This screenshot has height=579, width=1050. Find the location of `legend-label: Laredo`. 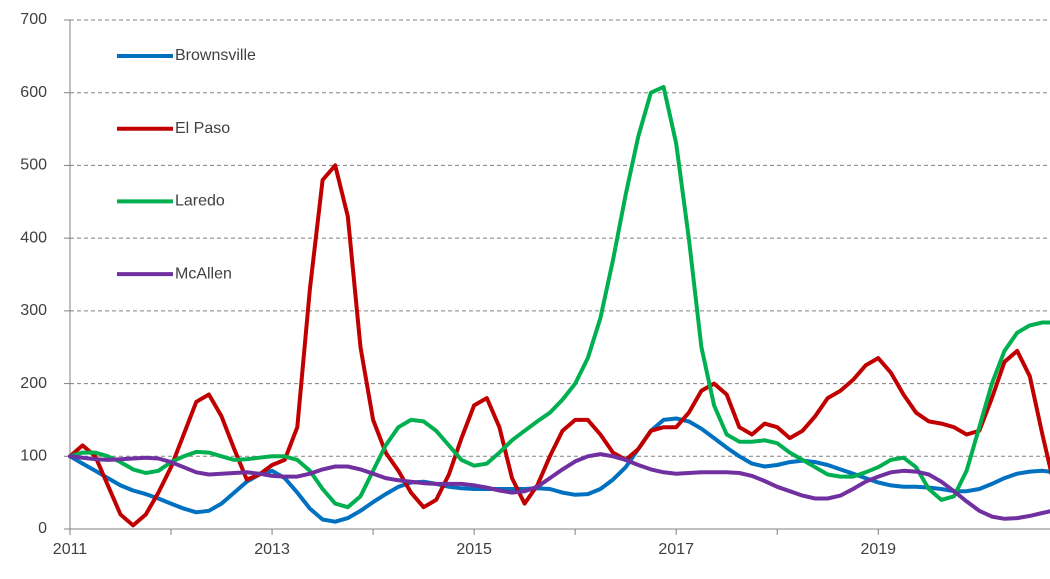

legend-label: Laredo is located at coordinates (200, 201).